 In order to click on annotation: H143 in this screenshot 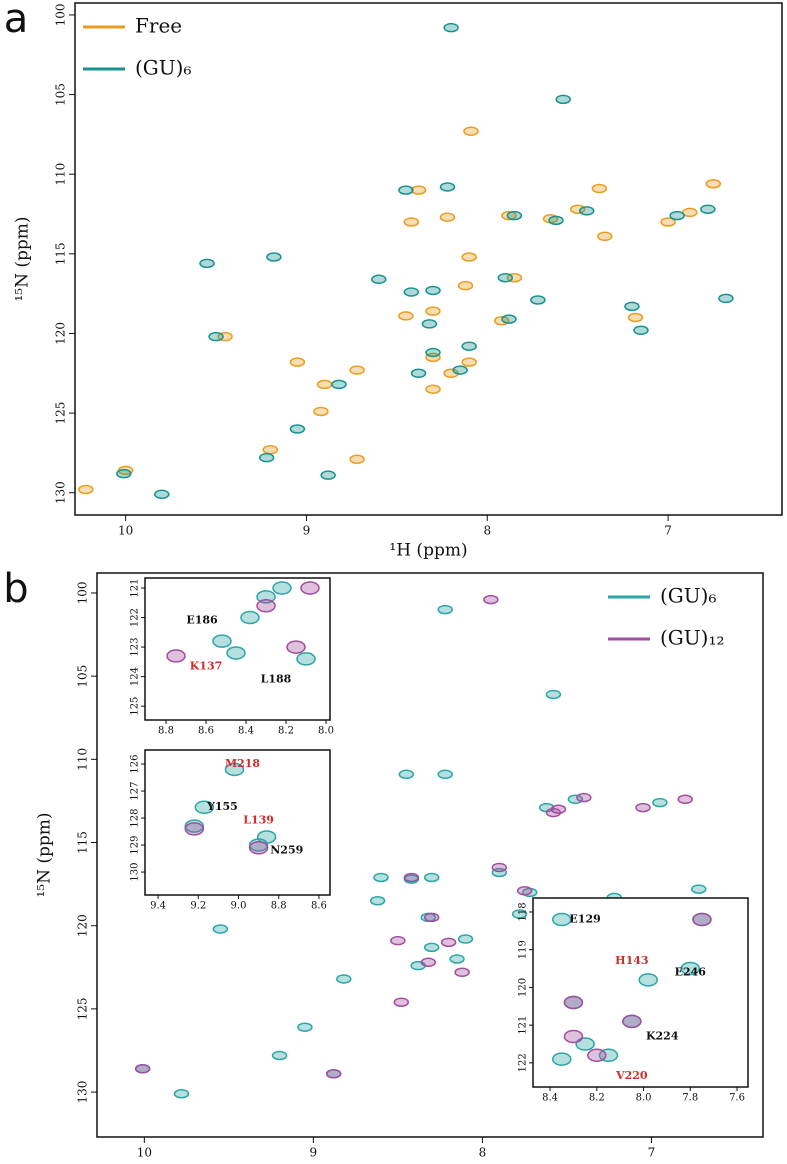, I will do `click(631, 960)`.